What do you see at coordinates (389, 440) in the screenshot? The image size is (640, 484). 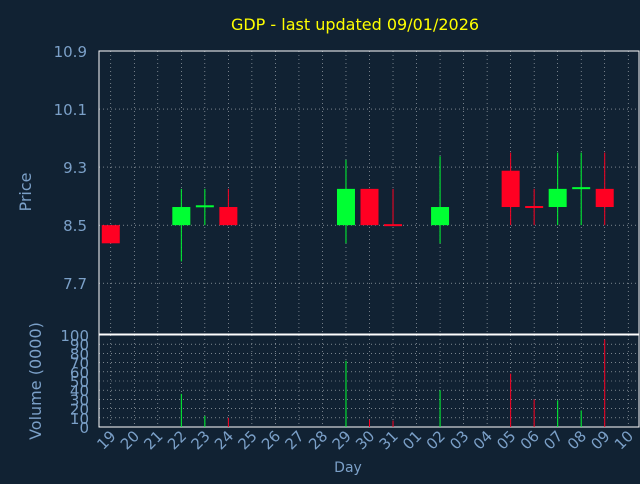 I see `day-tick-label: 31` at bounding box center [389, 440].